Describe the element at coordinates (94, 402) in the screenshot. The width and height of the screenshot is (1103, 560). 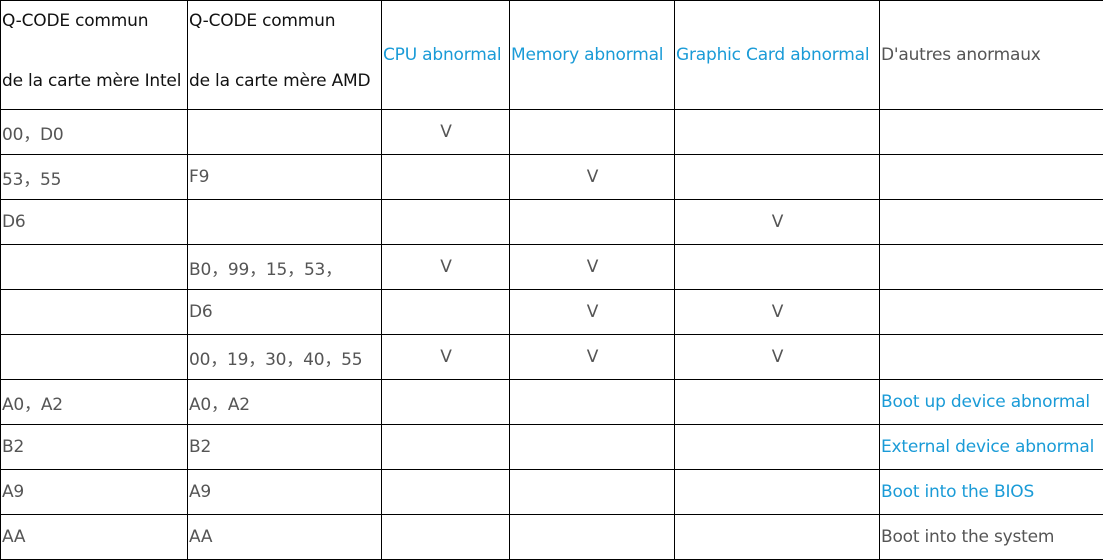
I see `cell-intel: A0，A2` at that location.